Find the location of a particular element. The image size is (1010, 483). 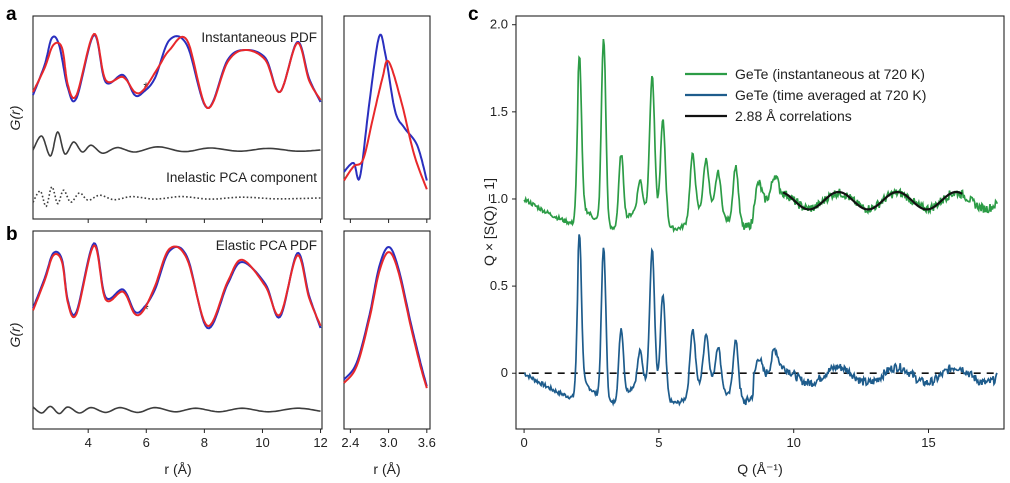

panel-b-main-frame is located at coordinates (177, 330).